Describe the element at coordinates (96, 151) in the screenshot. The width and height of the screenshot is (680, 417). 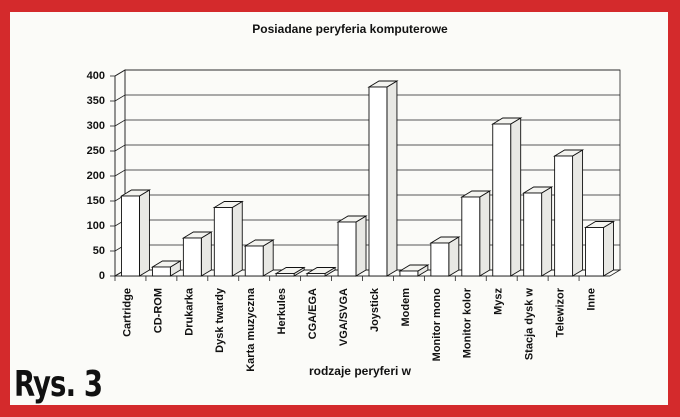
I see `y-tick-label: 250` at that location.